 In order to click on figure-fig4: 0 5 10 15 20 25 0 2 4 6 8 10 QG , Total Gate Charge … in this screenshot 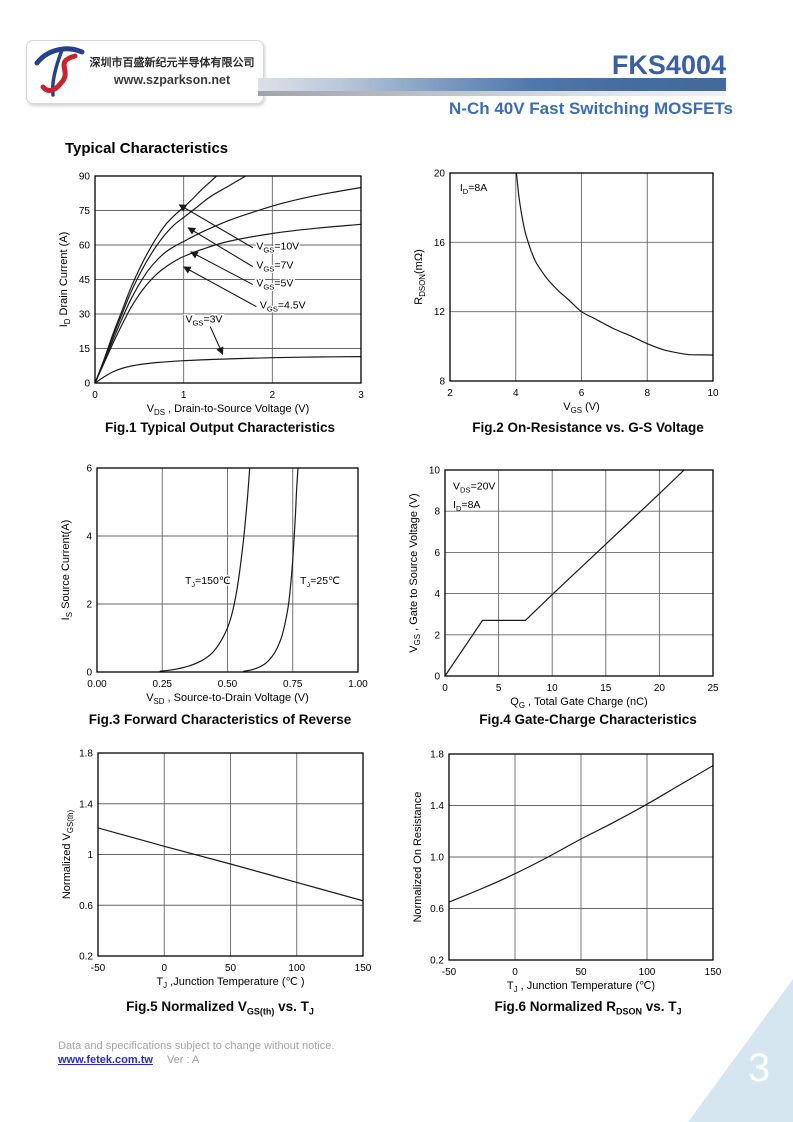, I will do `click(588, 593)`.